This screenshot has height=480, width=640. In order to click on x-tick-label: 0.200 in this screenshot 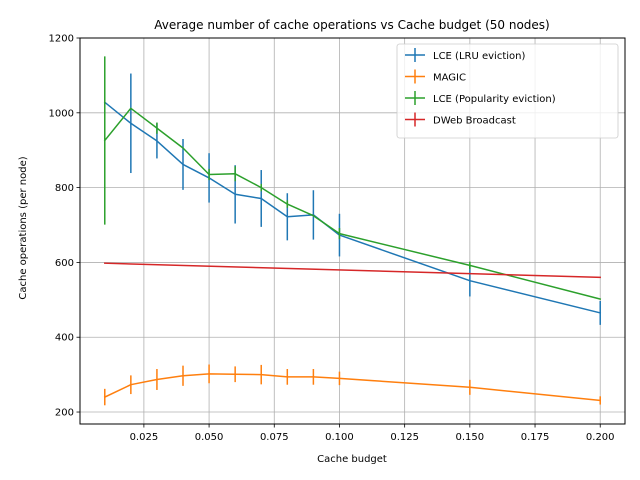, I will do `click(600, 437)`.